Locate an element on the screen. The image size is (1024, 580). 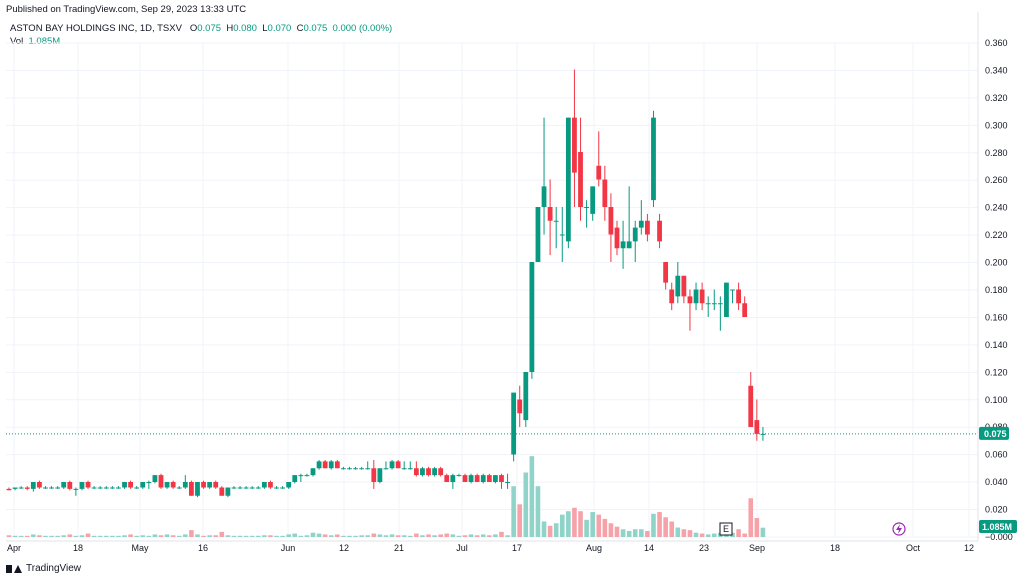
last-price-tag: 0.075 is located at coordinates (994, 433).